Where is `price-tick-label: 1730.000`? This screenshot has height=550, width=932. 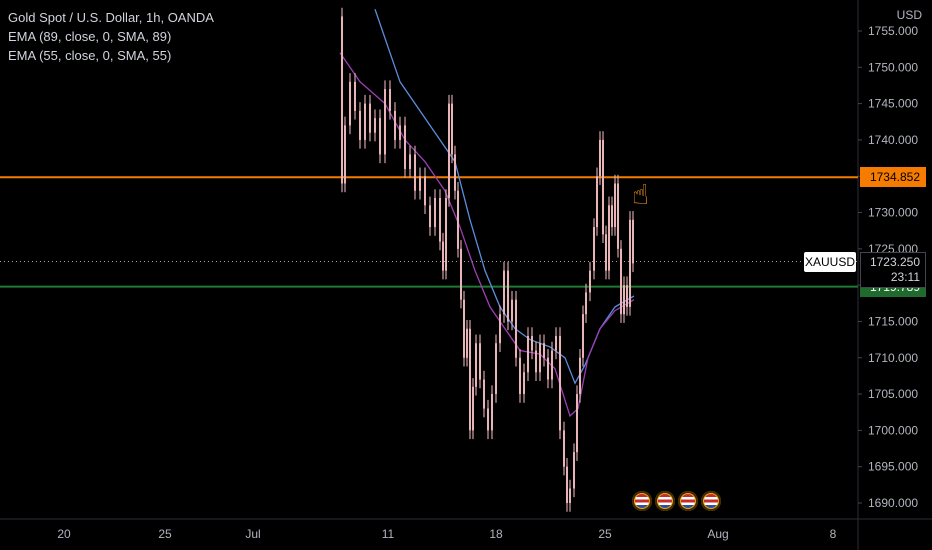 price-tick-label: 1730.000 is located at coordinates (893, 213).